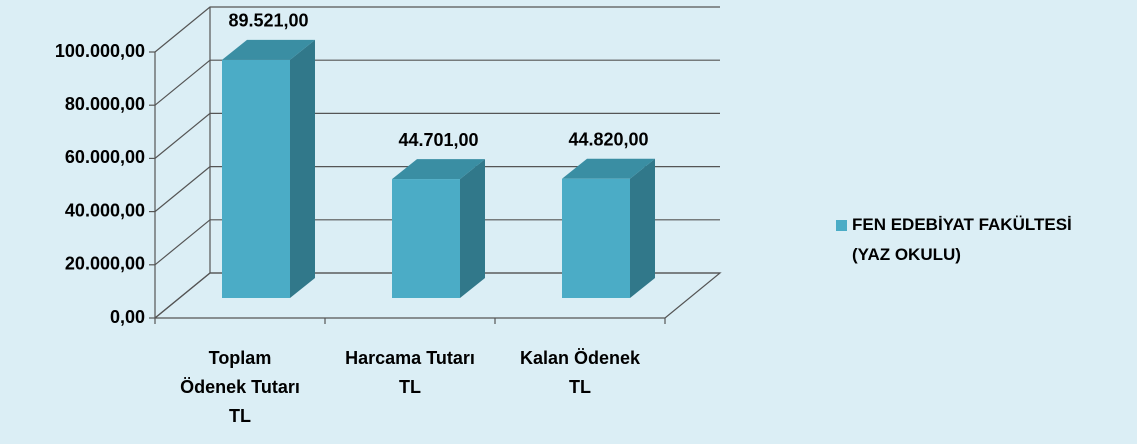  I want to click on legend-label: FEN EDEBİYAT FAKÜLTESİ (YAZ OKULU), so click(962, 239).